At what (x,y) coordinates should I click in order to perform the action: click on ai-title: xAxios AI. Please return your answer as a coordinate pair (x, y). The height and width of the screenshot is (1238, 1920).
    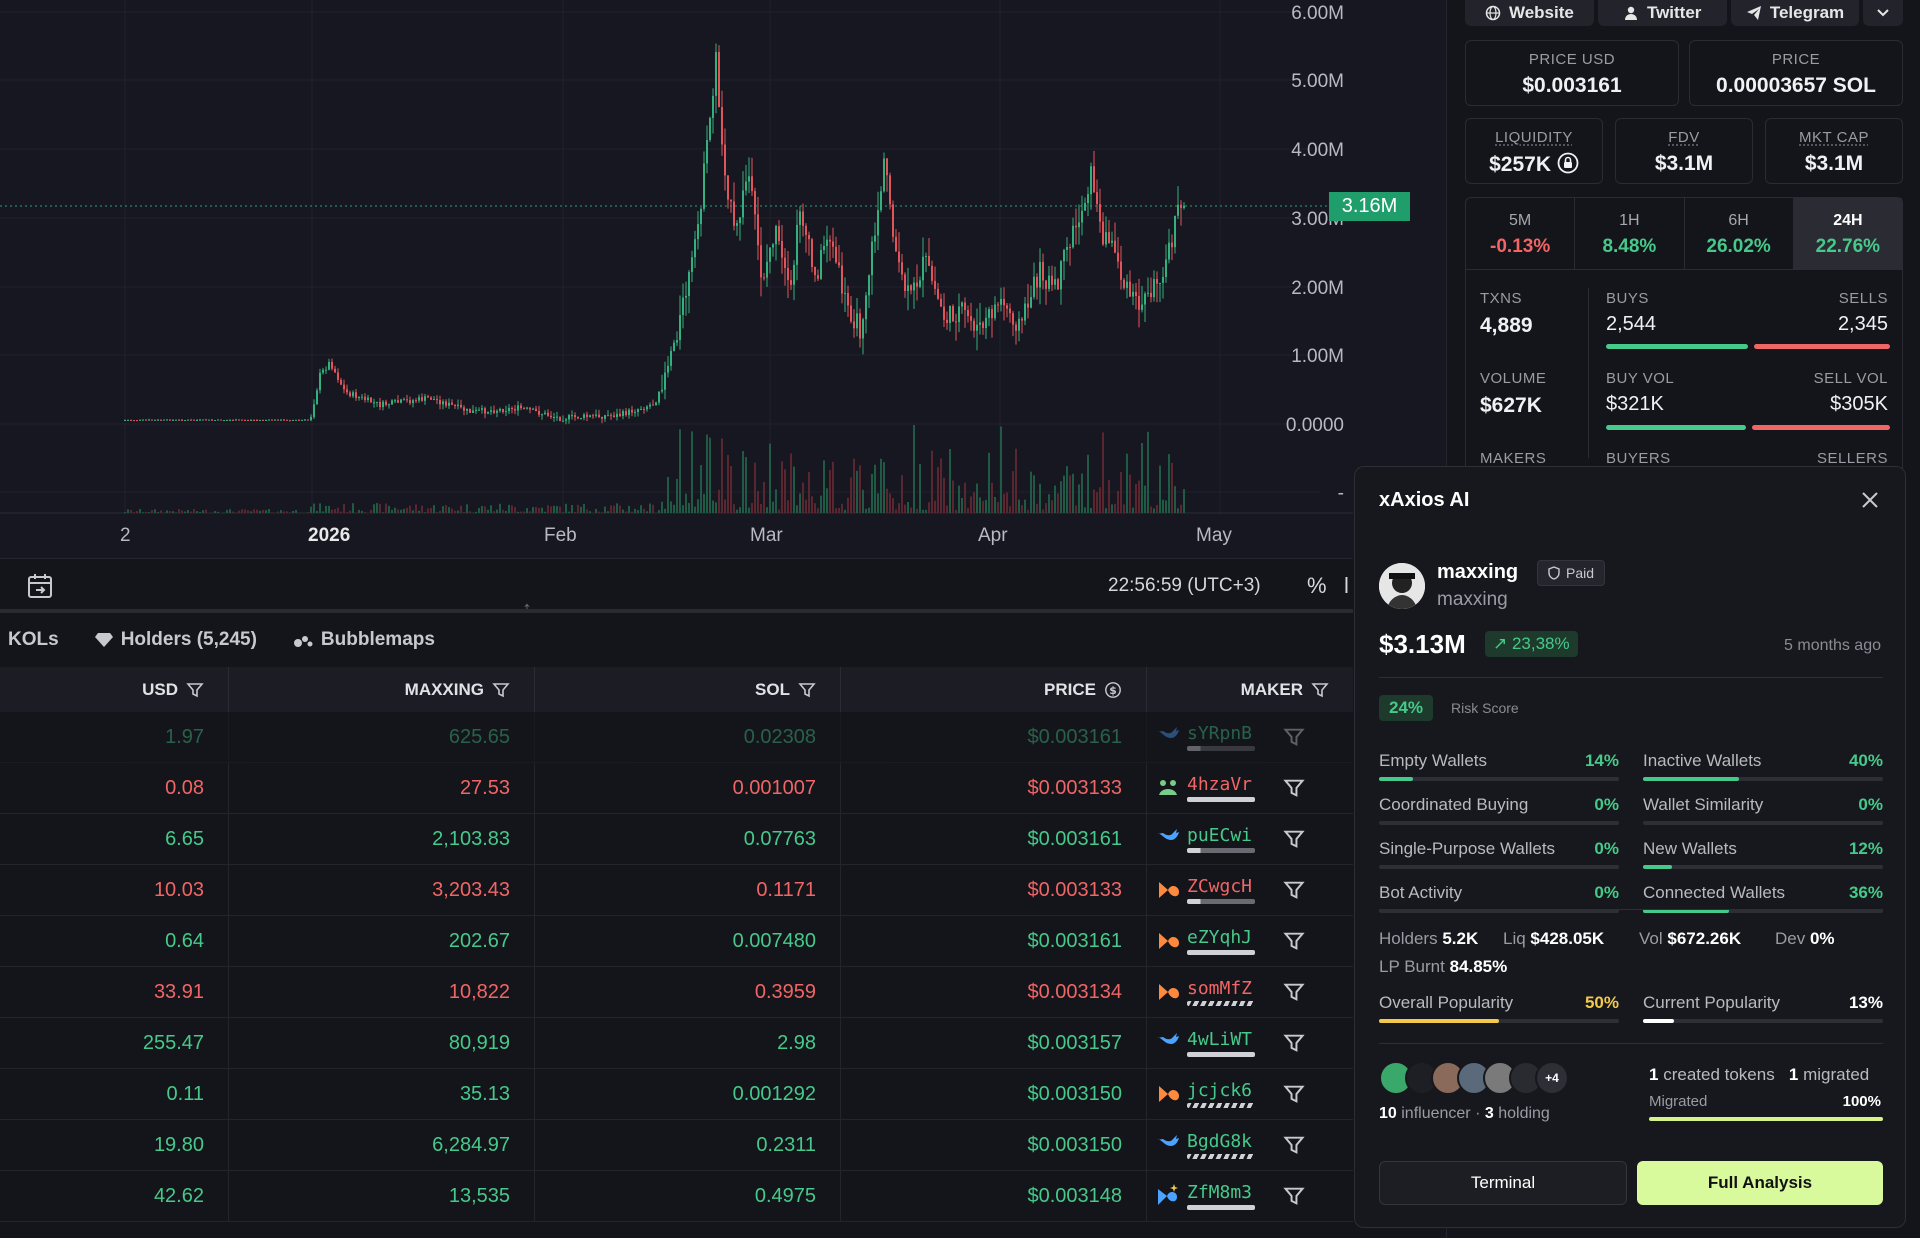
    Looking at the image, I should click on (1424, 500).